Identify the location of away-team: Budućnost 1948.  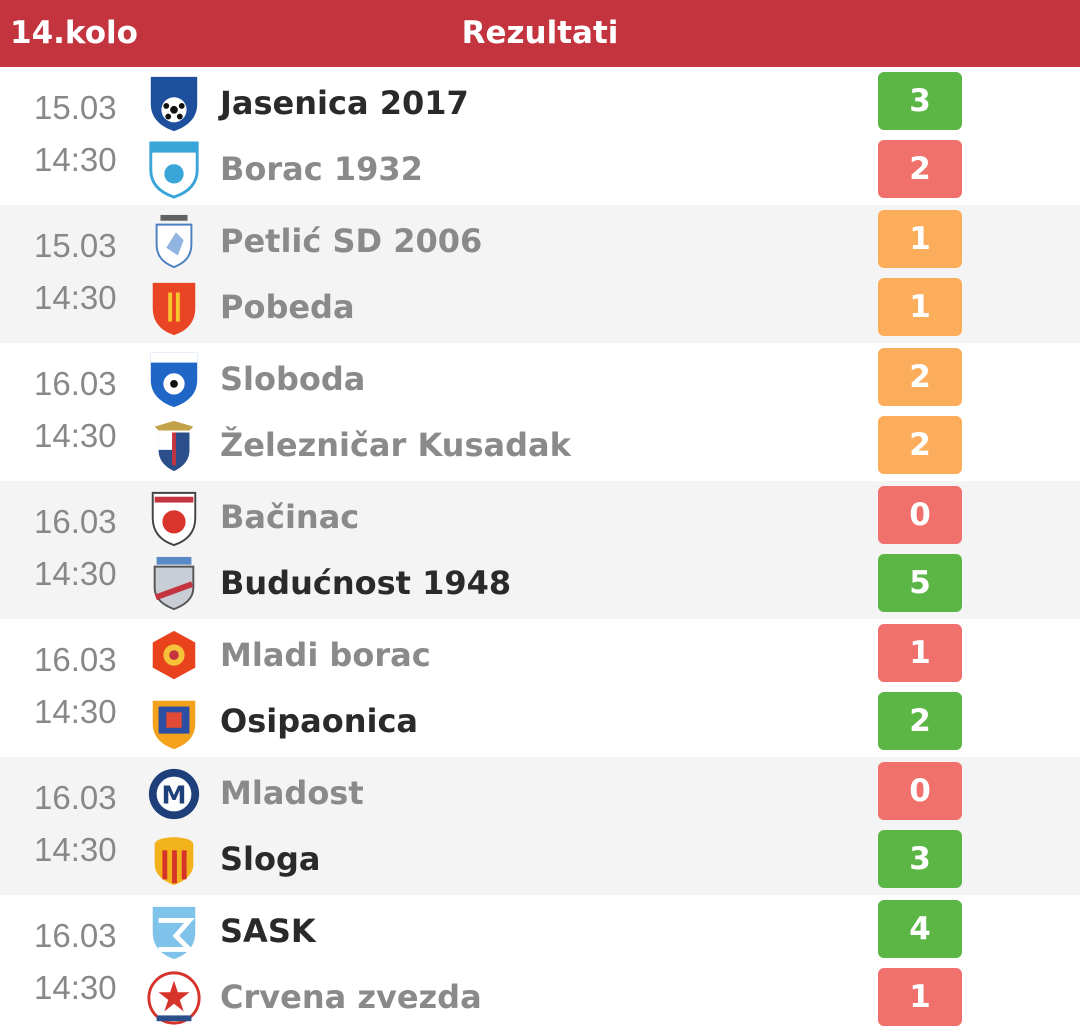
(506, 583).